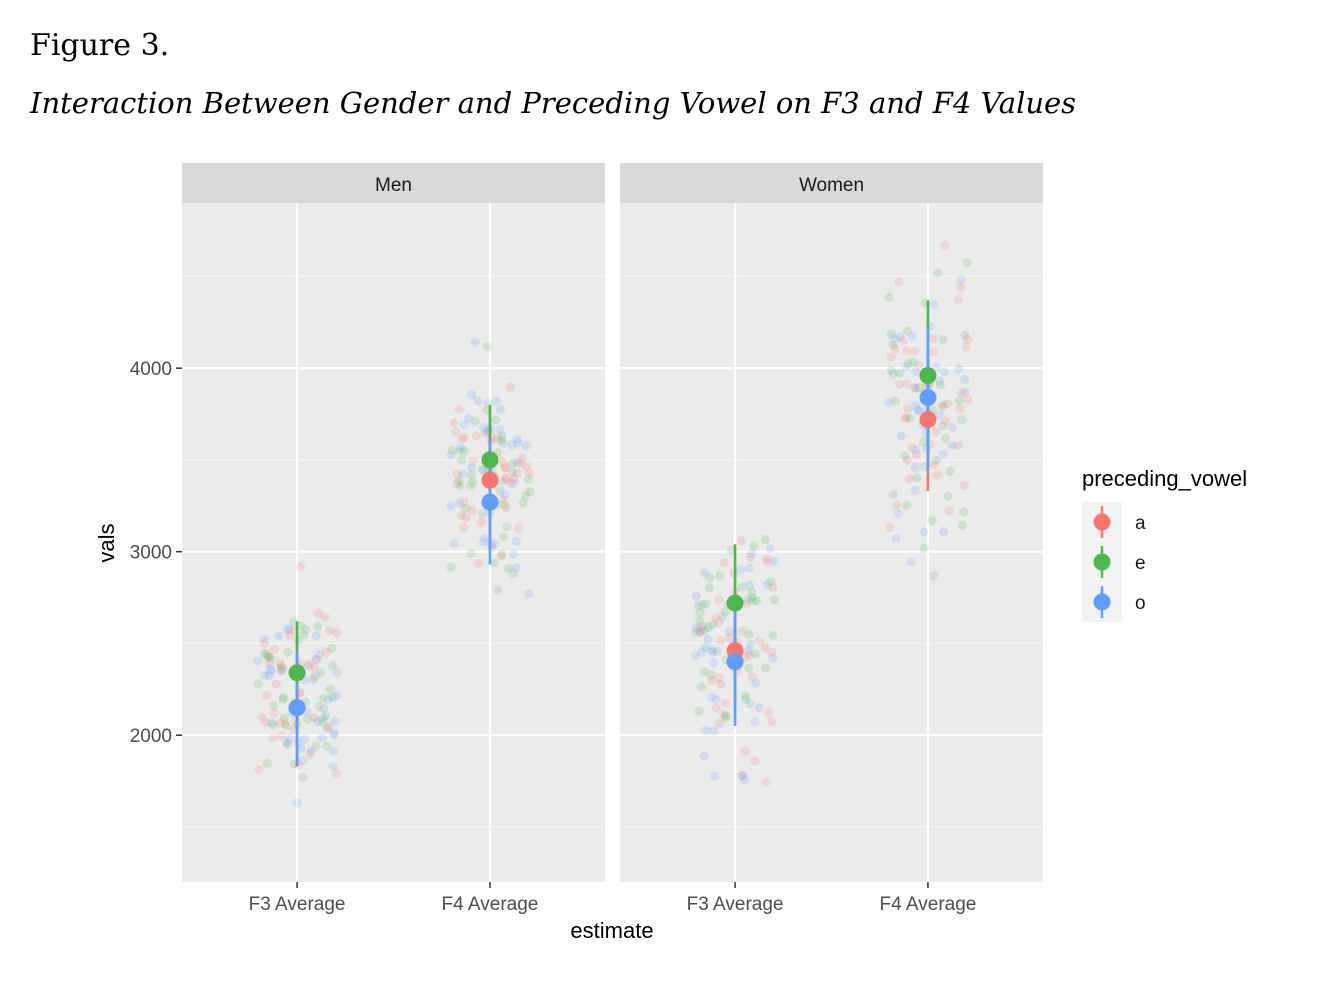 The image size is (1332, 996). I want to click on mean-point-o, so click(297, 708).